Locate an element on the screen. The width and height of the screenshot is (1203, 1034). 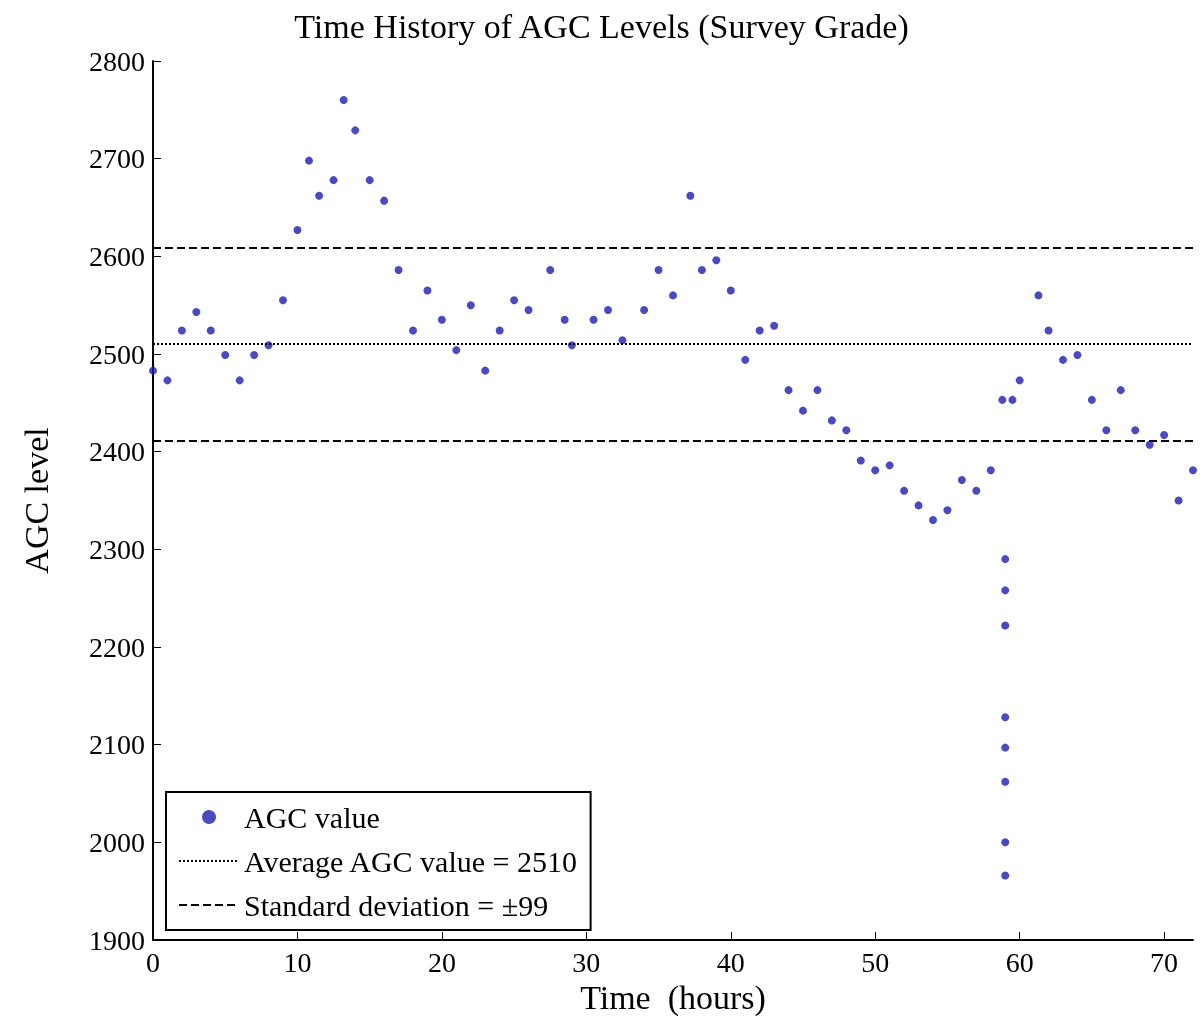
y-tick-label: 2800 is located at coordinates (117, 61).